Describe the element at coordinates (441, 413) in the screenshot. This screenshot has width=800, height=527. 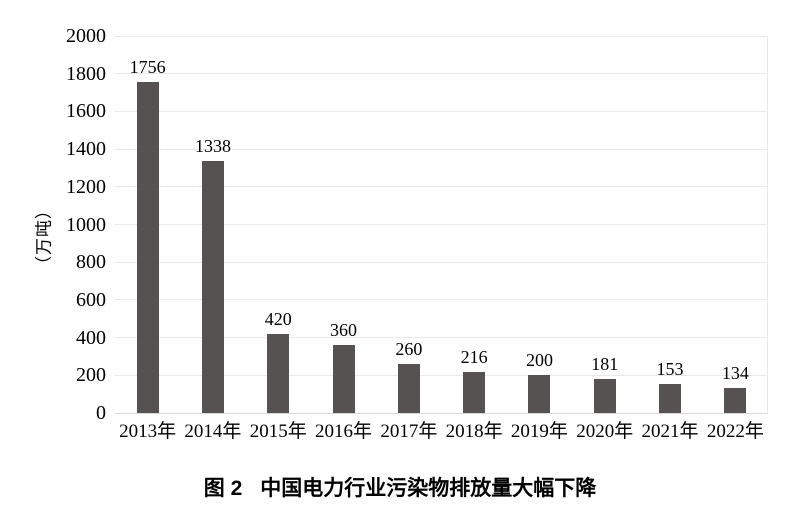
I see `x-axis-line` at that location.